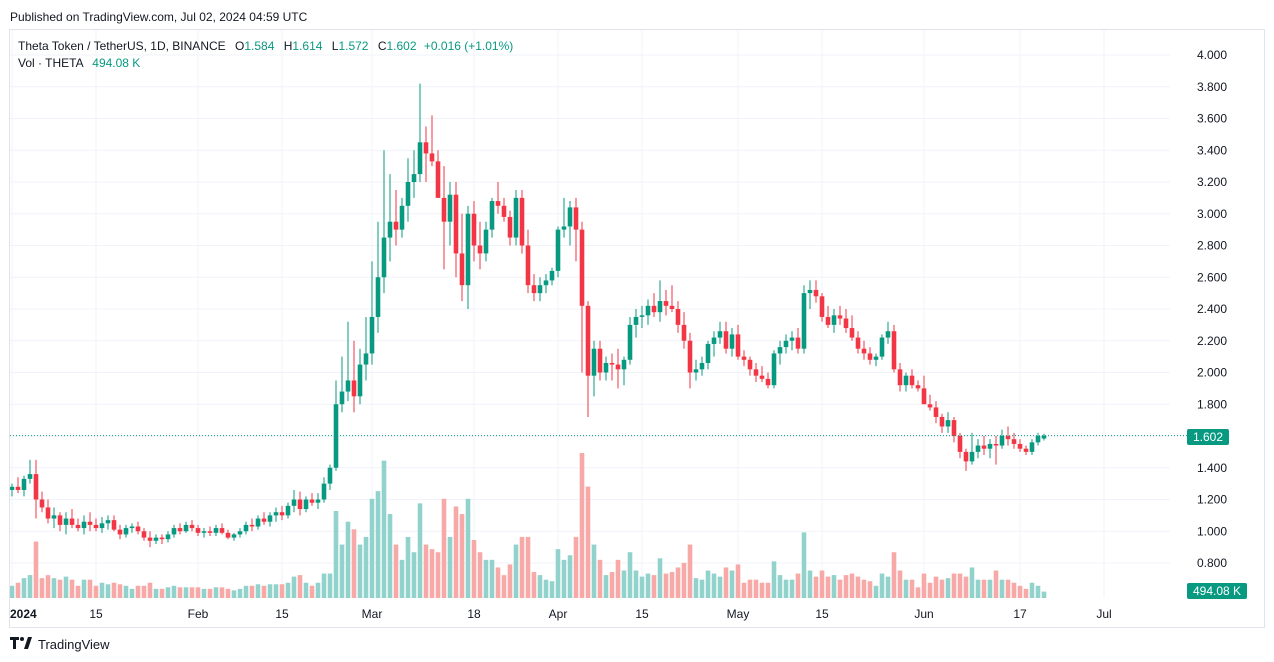  Describe the element at coordinates (96, 614) in the screenshot. I see `time-tick-label: 15` at that location.